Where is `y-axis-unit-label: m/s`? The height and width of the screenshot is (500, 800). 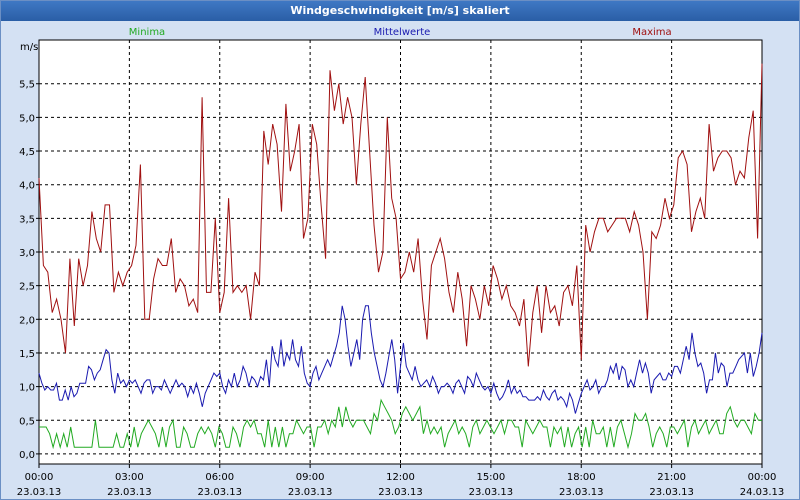
y-axis-unit-label: m/s is located at coordinates (29, 47).